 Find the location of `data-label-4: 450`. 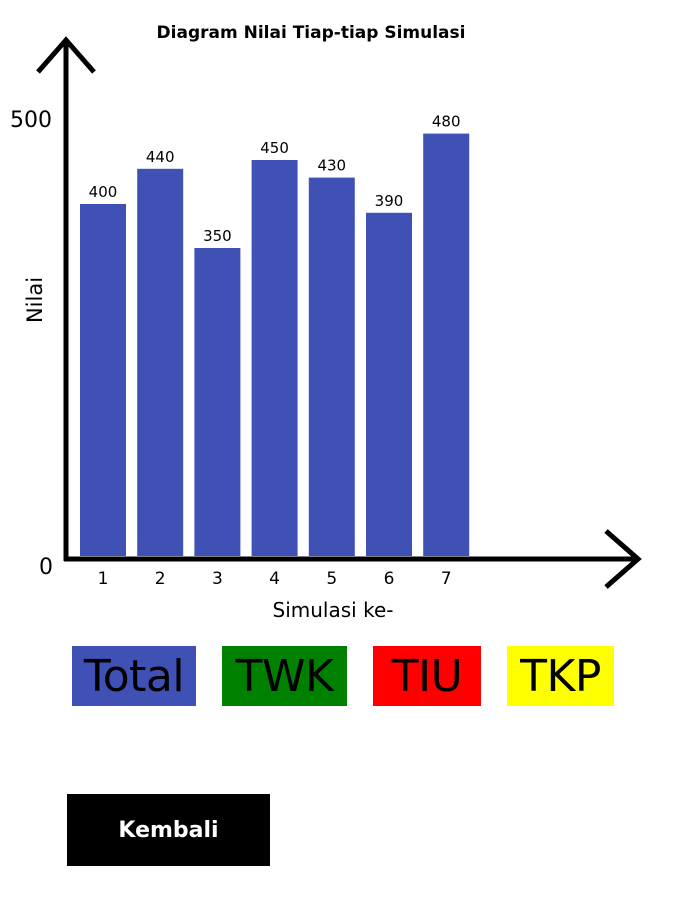

data-label-4: 450 is located at coordinates (274, 148).